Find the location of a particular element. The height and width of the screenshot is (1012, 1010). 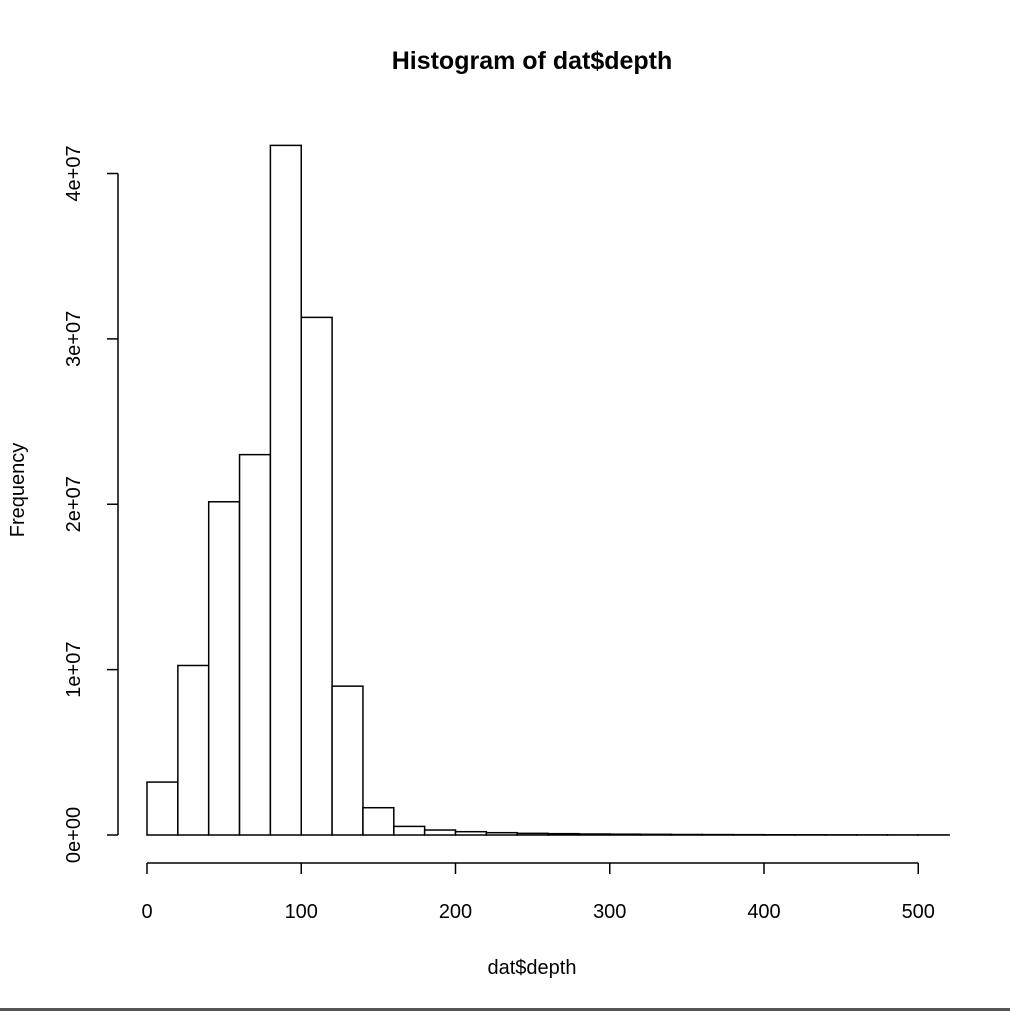

x-tick-label: 500 is located at coordinates (918, 912).